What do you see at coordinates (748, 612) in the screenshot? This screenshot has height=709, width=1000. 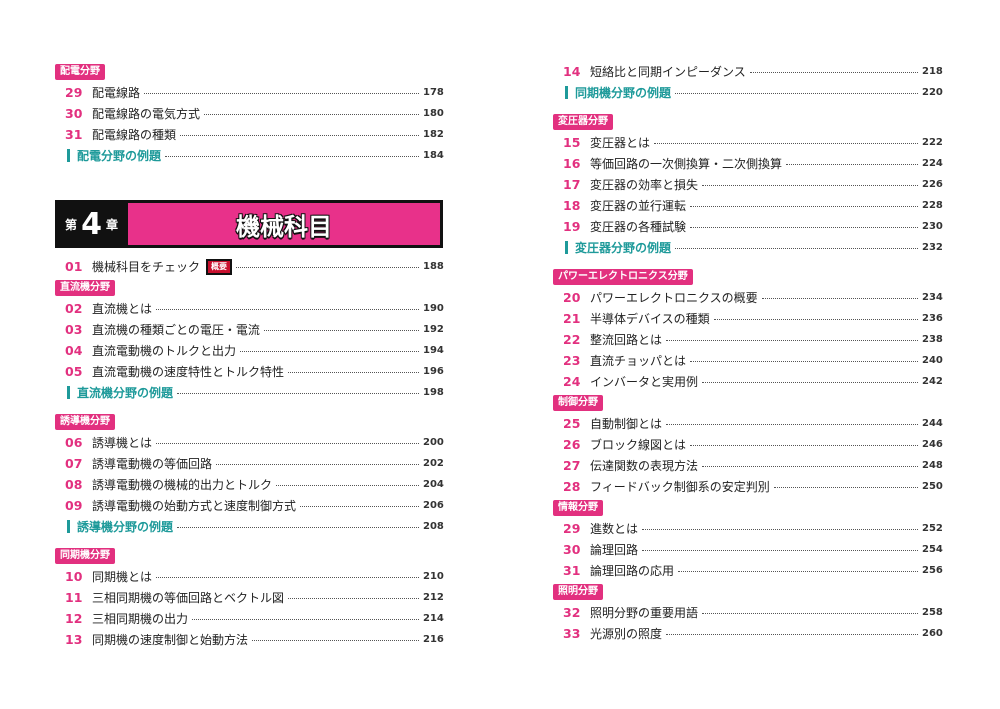 I see `toc-entry: 32 照明分野の重要用語 258` at bounding box center [748, 612].